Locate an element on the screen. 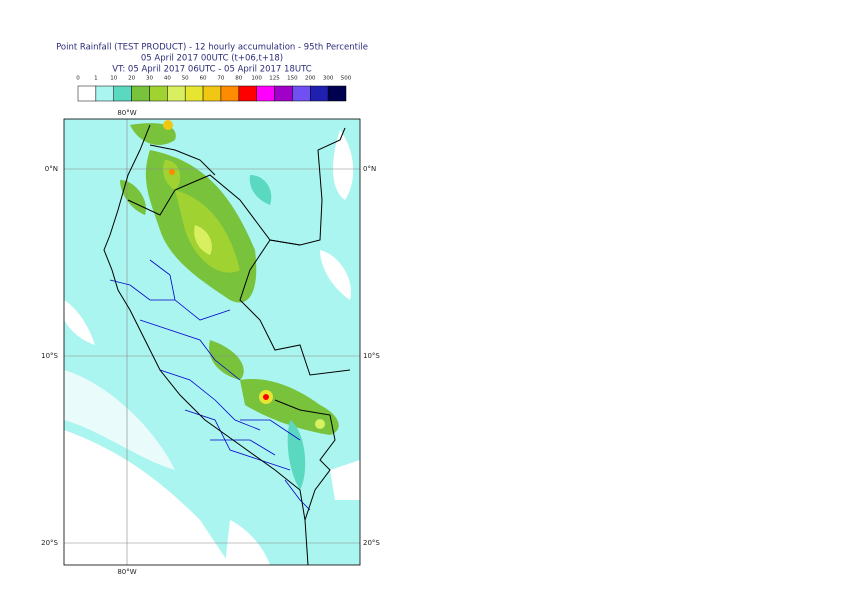  legend-label: 150 is located at coordinates (292, 79).